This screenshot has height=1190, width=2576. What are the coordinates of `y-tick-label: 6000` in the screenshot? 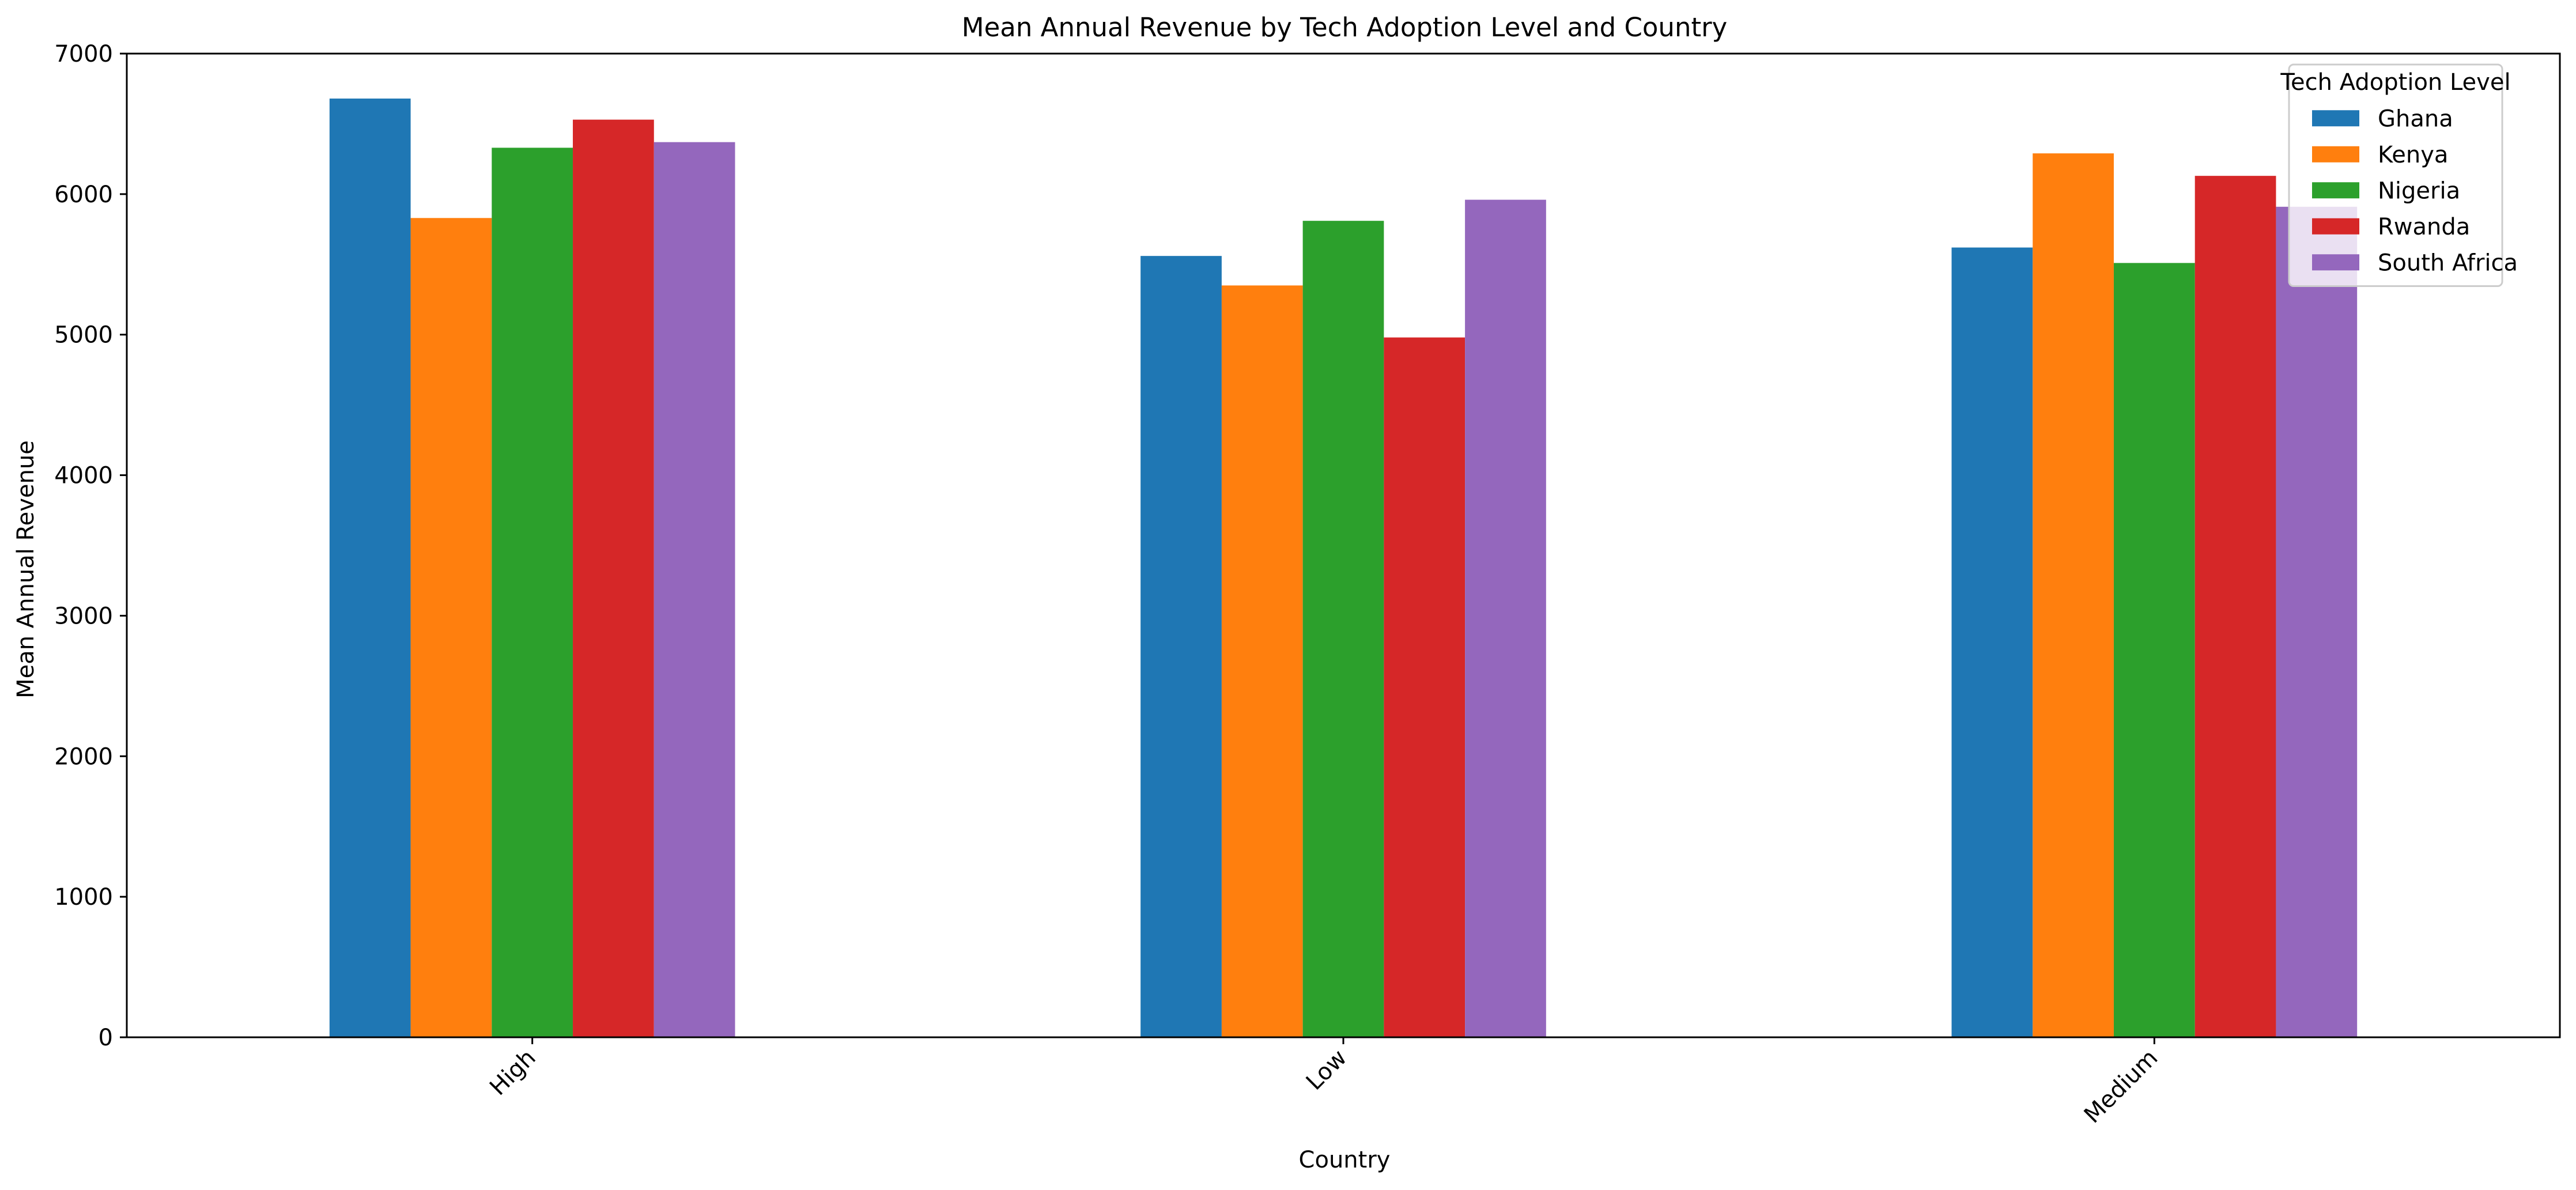 It's located at (83, 195).